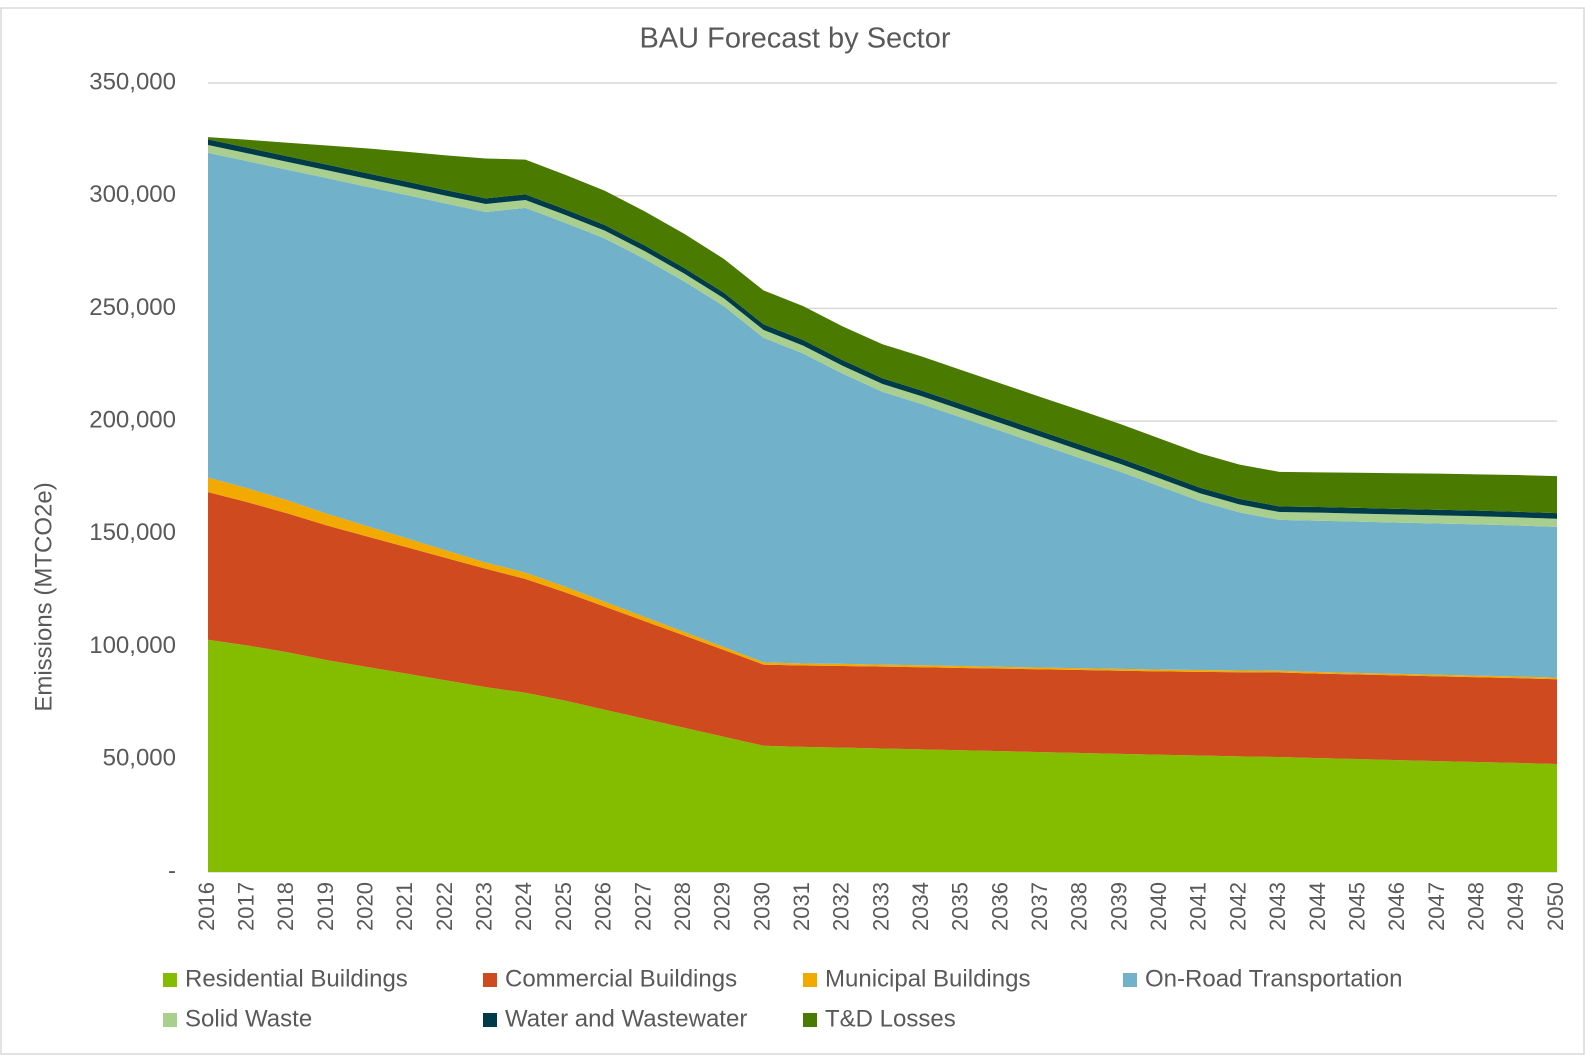 The height and width of the screenshot is (1056, 1585). Describe the element at coordinates (404, 906) in the screenshot. I see `x-tick-label: 2021` at that location.